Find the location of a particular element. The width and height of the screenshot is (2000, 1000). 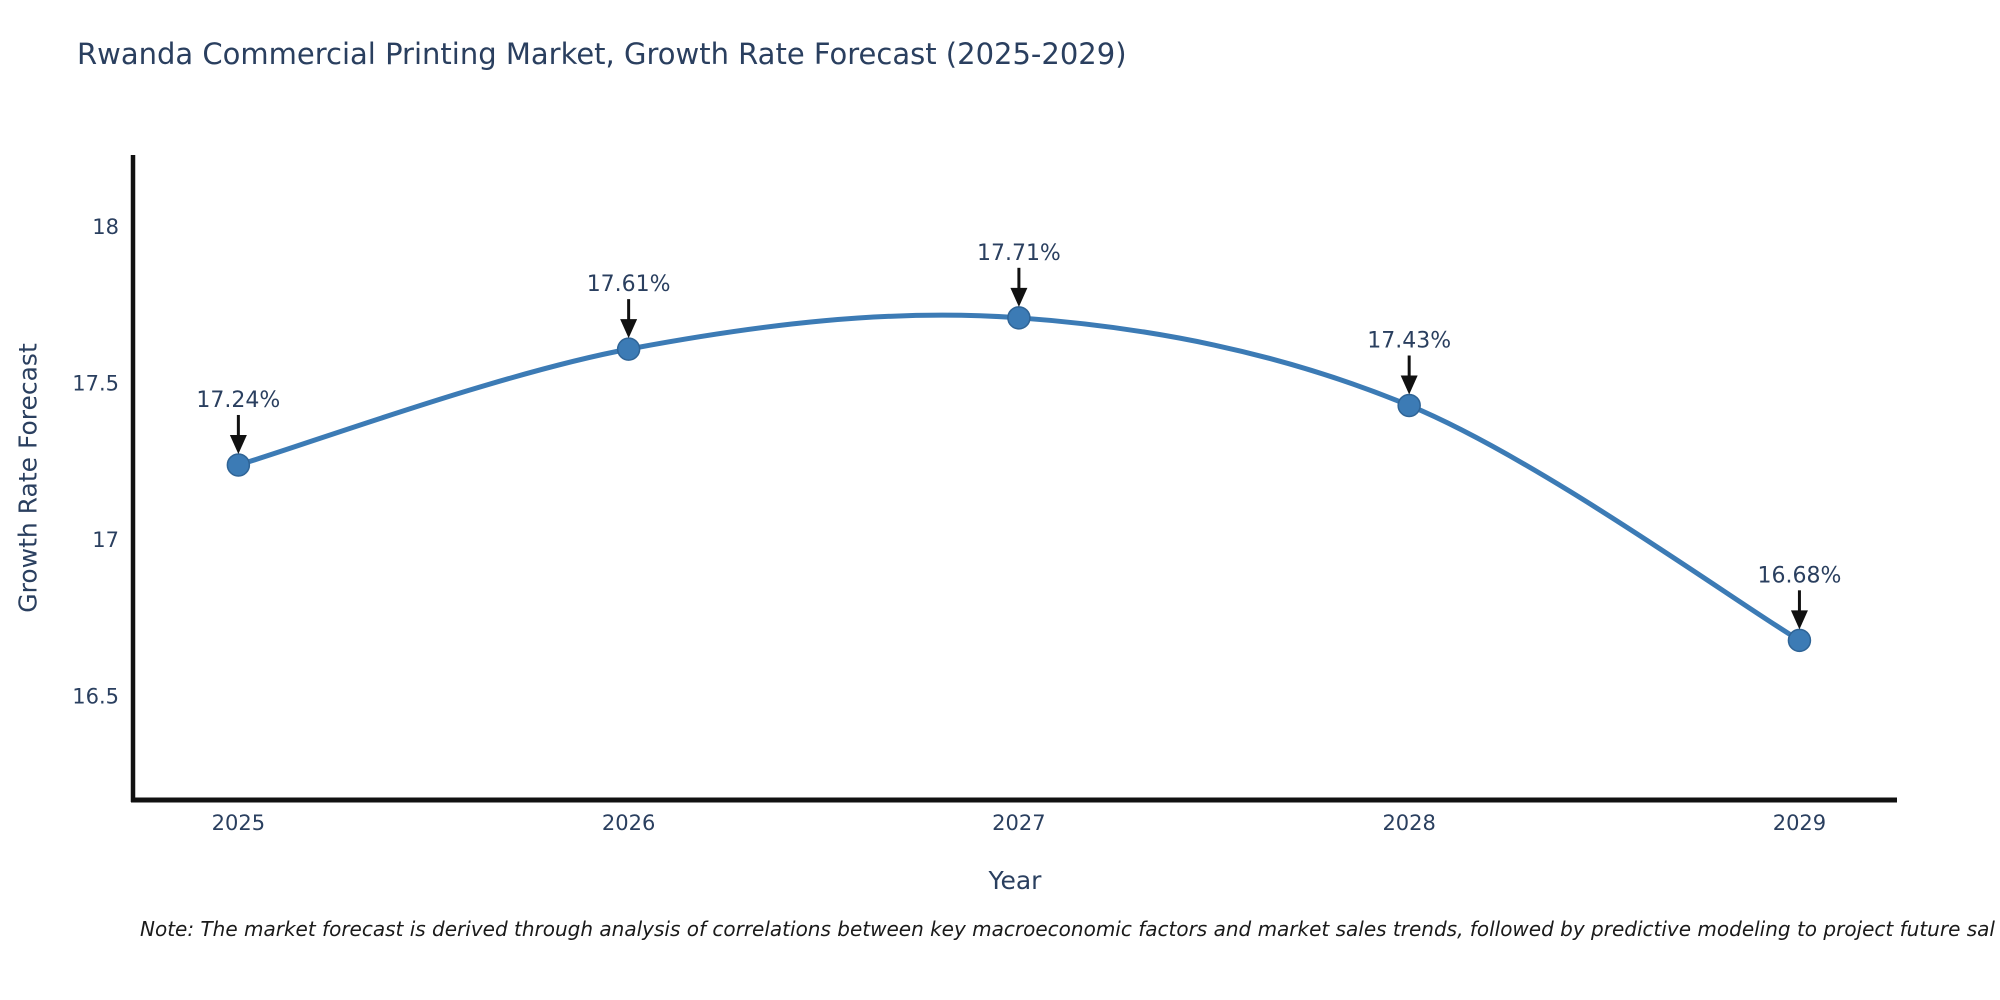

data-point-label: 16.68% is located at coordinates (1799, 575).